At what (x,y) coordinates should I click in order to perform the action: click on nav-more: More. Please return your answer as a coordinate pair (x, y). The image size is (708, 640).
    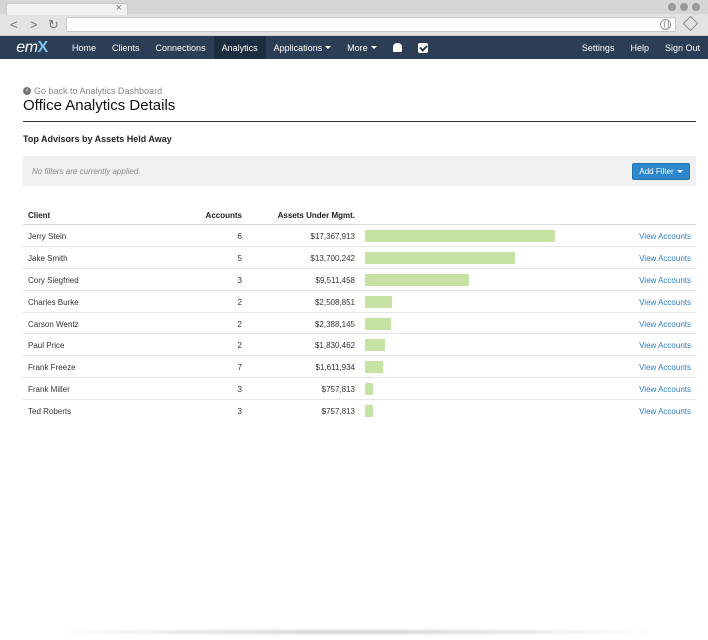
    Looking at the image, I should click on (362, 47).